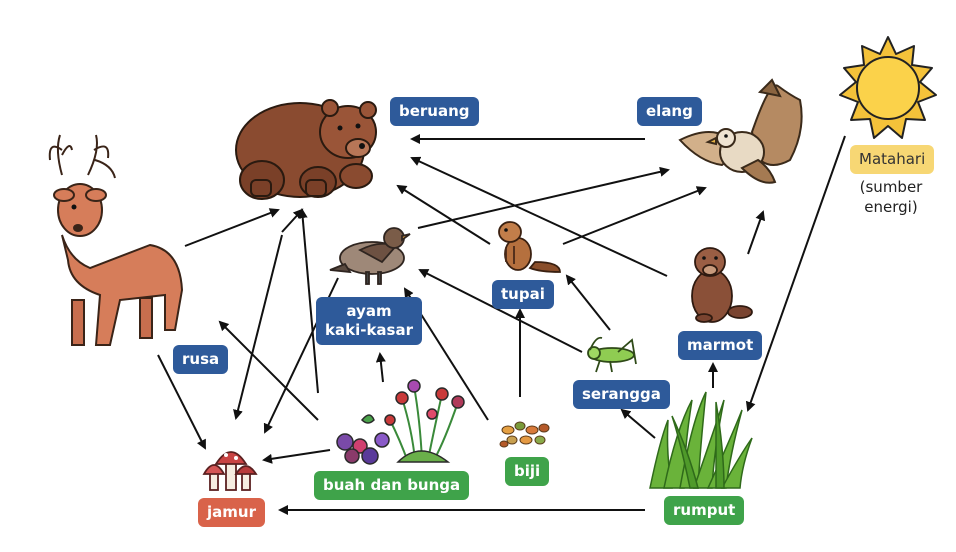 This screenshot has height=552, width=956. I want to click on sun-icon, so click(888, 87).